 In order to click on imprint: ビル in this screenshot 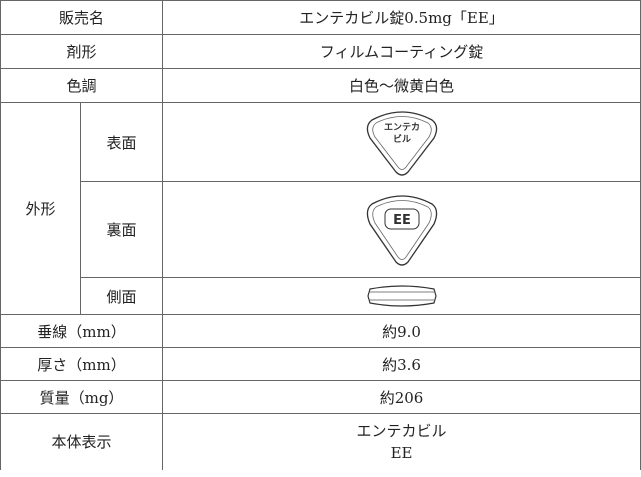, I will do `click(402, 139)`.